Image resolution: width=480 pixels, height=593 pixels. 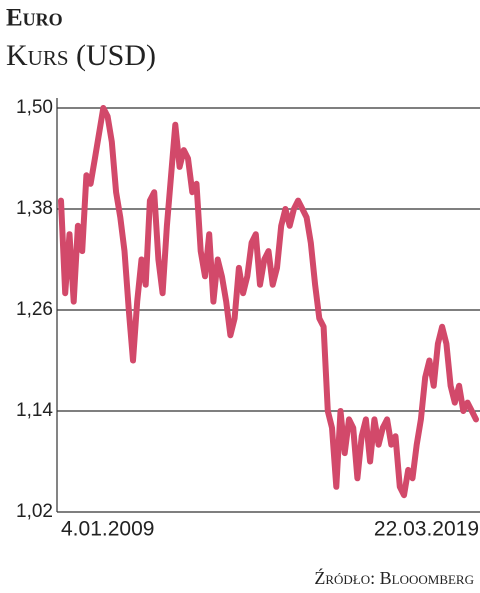 What do you see at coordinates (34, 309) in the screenshot?
I see `y-tick-label: 1,26` at bounding box center [34, 309].